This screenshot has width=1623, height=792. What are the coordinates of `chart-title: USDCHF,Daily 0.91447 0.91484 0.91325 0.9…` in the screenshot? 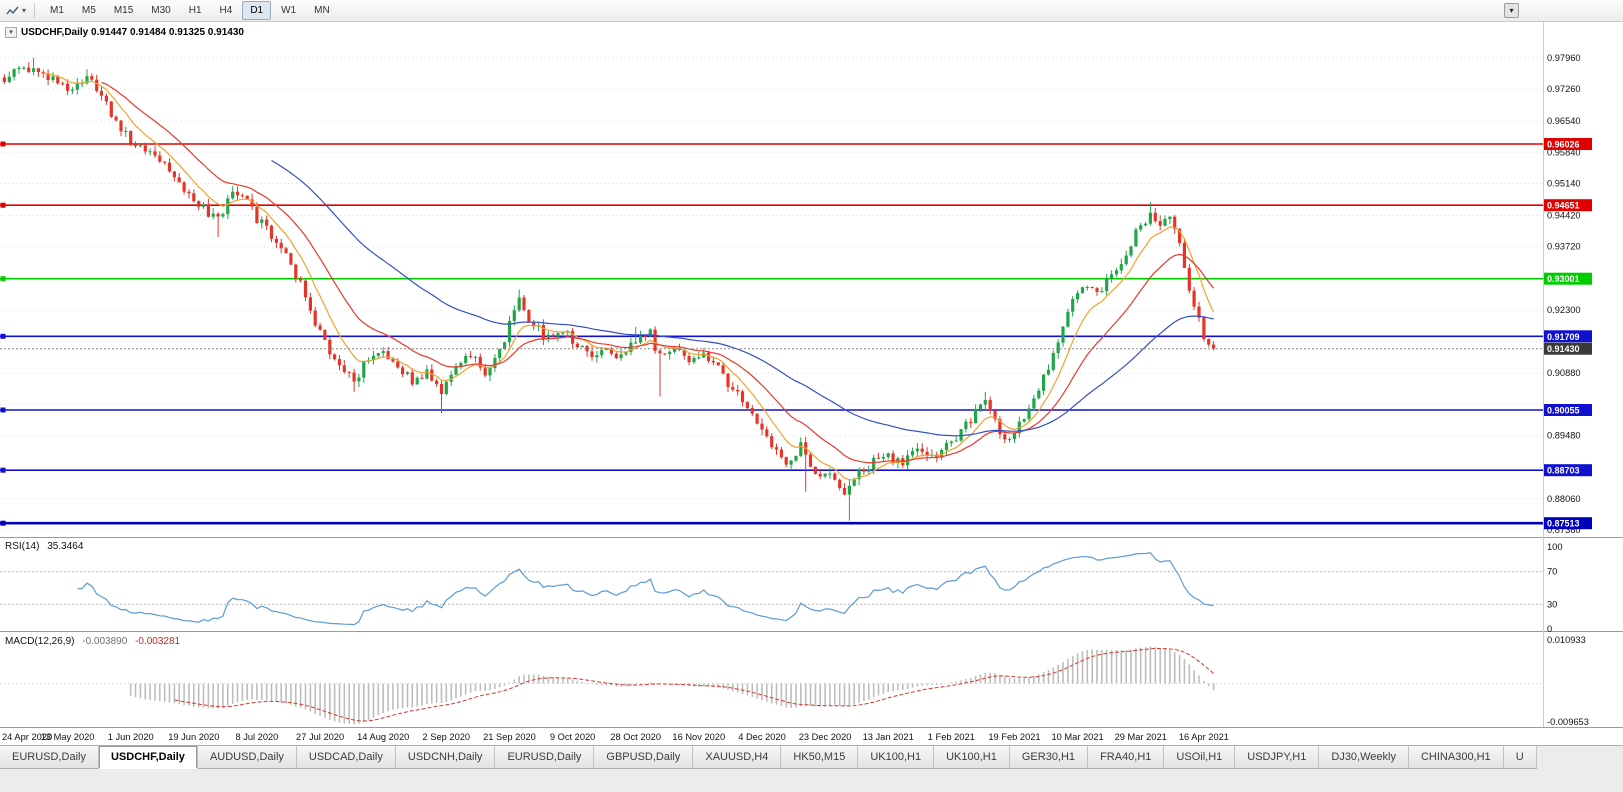 It's located at (132, 32).